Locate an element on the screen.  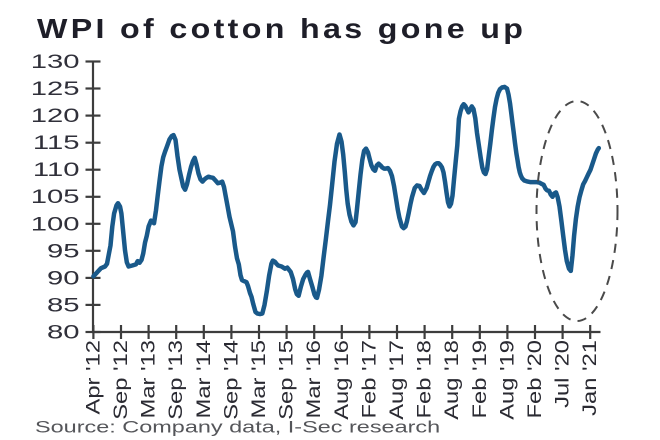
svg-text: 120 is located at coordinates (55, 116).